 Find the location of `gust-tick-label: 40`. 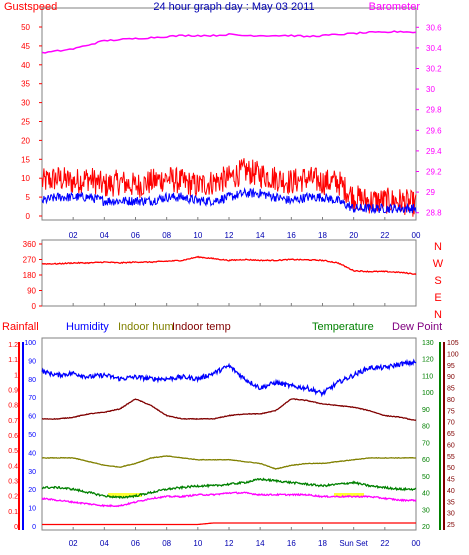

gust-tick-label: 40 is located at coordinates (25, 65).